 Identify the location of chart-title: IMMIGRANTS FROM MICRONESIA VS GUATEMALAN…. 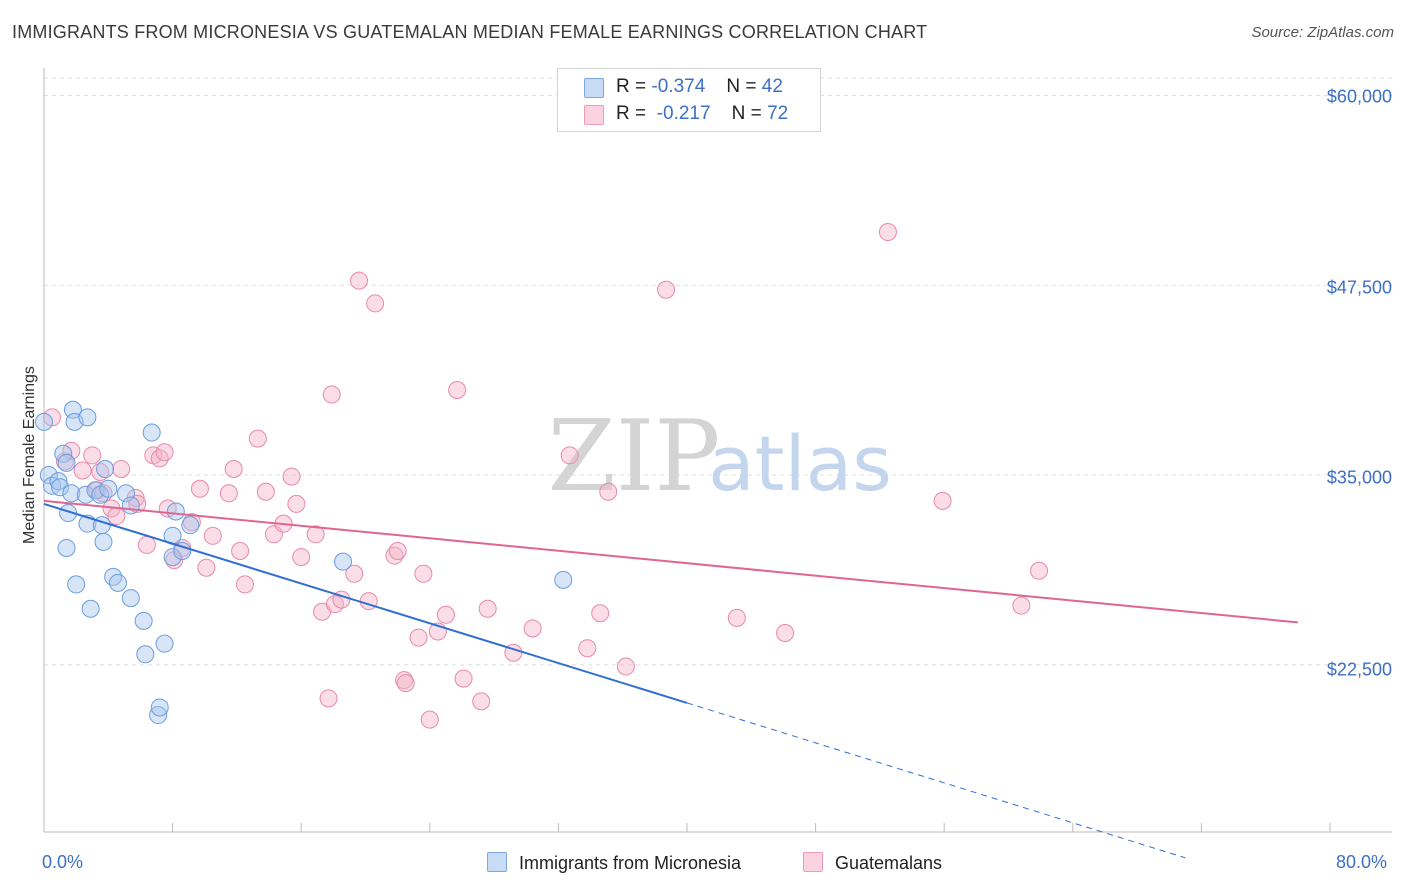
(470, 32).